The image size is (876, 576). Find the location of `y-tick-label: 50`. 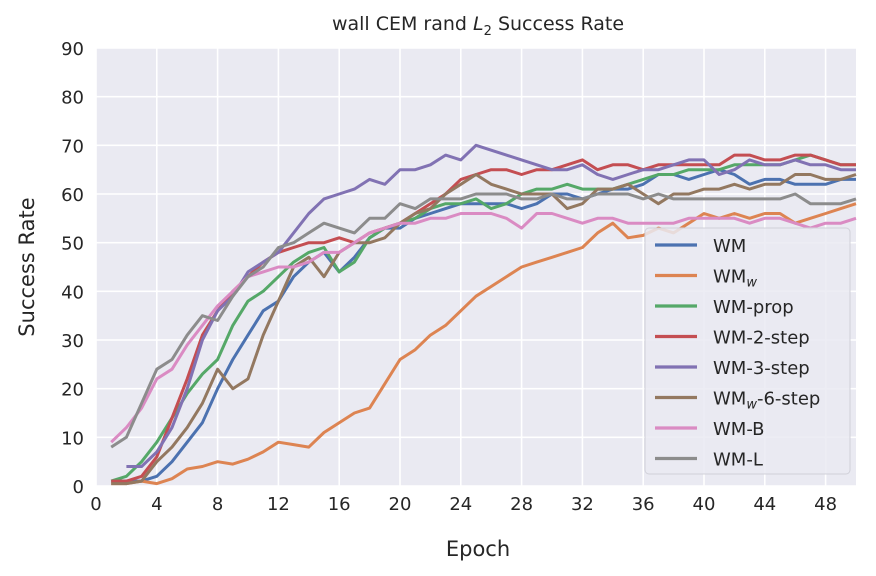

y-tick-label: 50 is located at coordinates (72, 244).